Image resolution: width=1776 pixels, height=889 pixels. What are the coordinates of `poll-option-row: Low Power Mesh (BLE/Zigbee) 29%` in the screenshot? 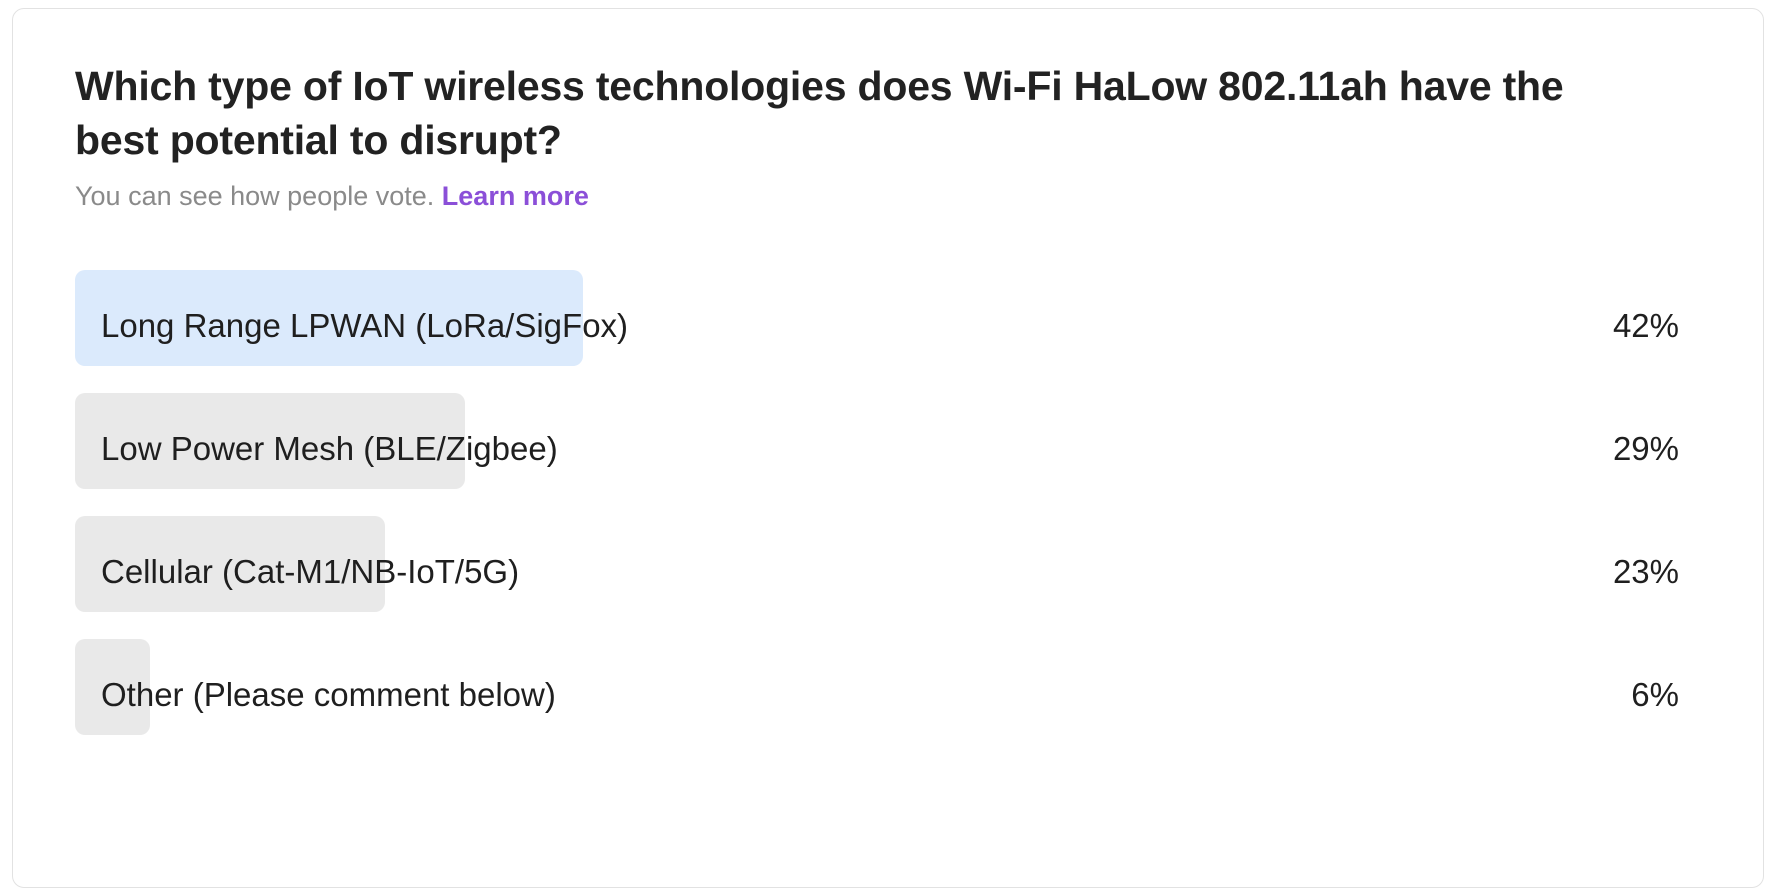 It's located at (888, 448).